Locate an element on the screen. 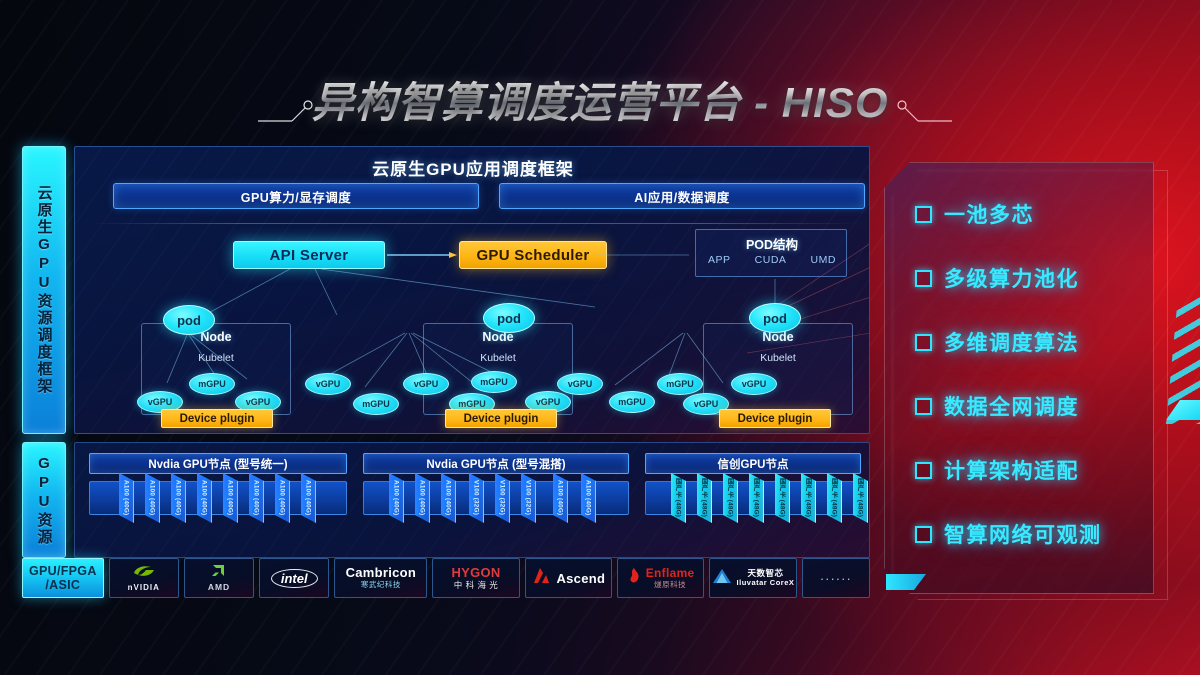 This screenshot has height=675, width=1200. vendor-hygon: HYGON 中 科 海 光 is located at coordinates (476, 578).